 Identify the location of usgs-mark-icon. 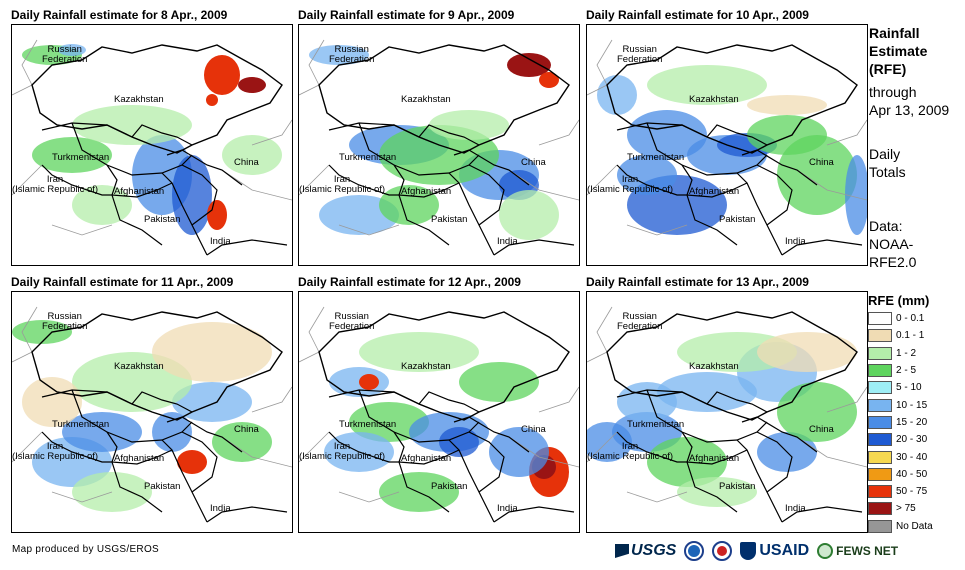
(622, 551).